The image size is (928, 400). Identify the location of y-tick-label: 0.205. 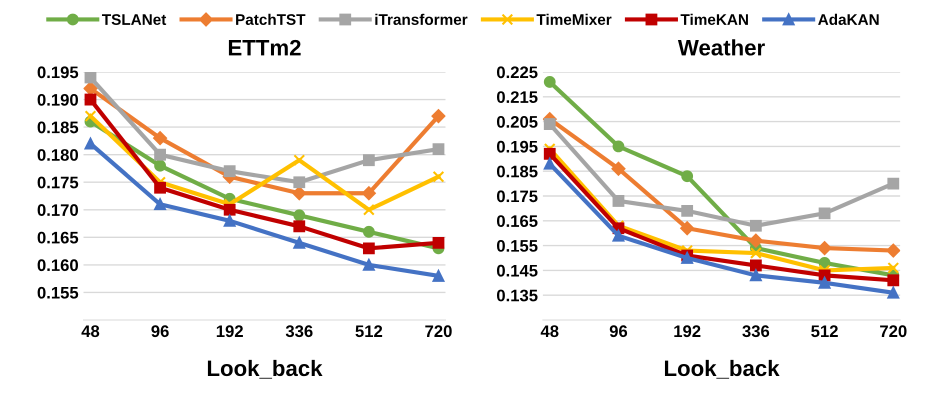
(517, 122).